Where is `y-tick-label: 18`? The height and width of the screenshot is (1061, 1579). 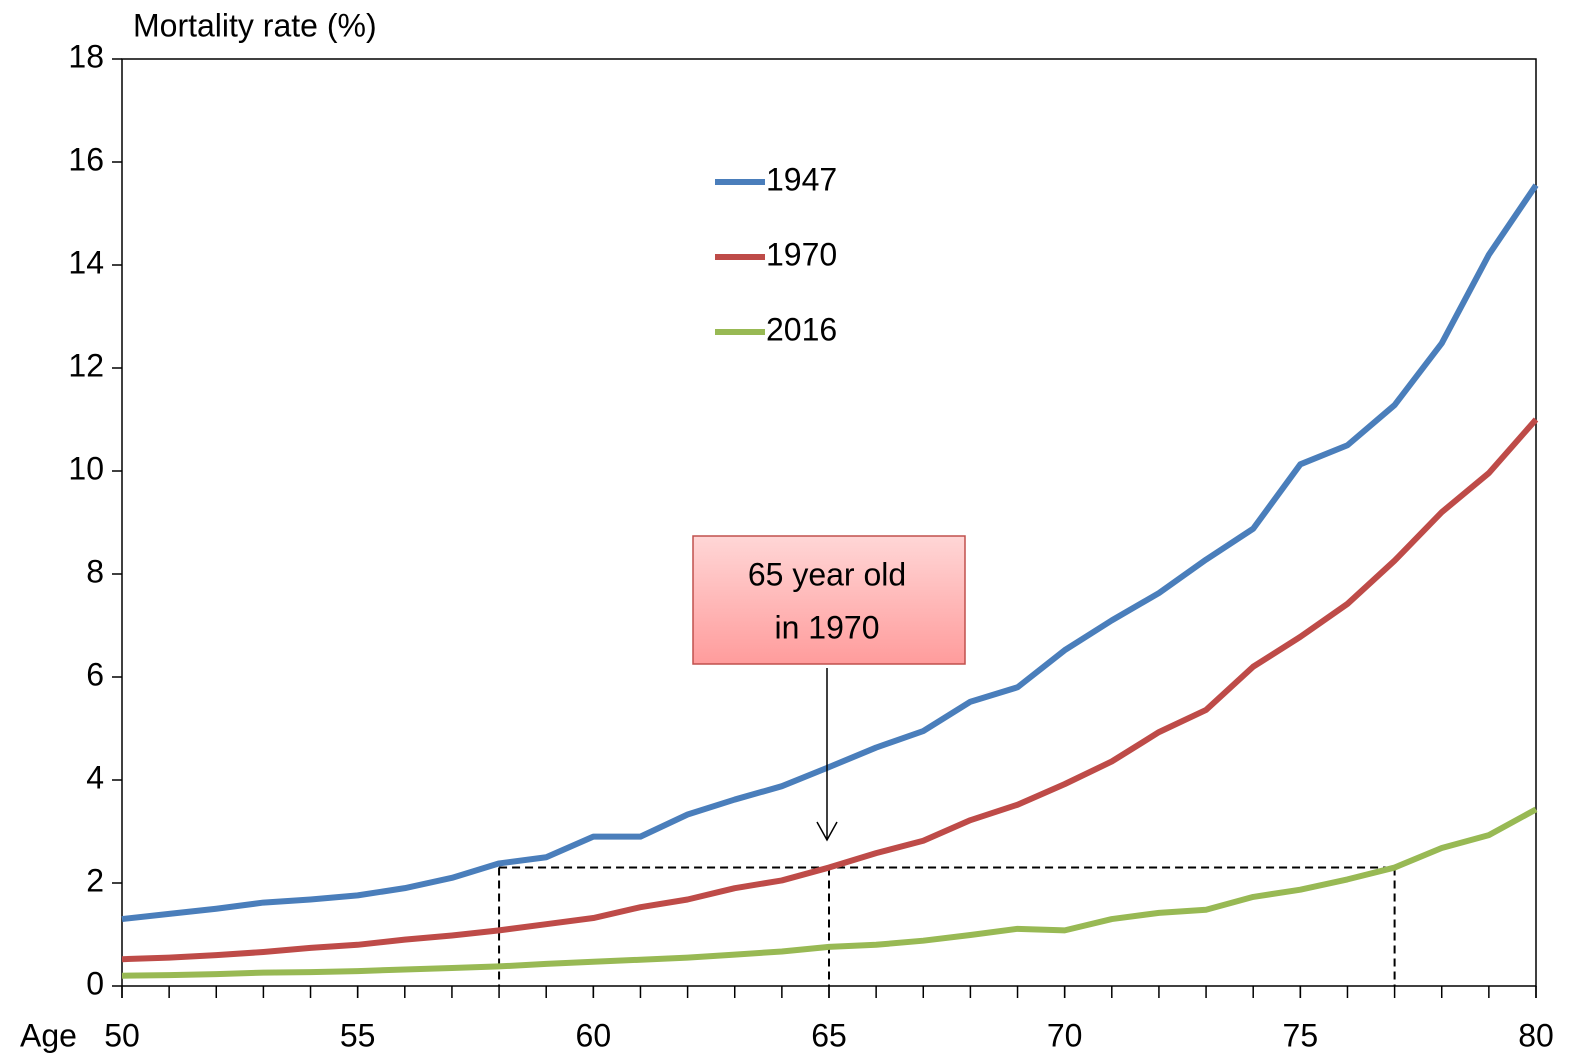
y-tick-label: 18 is located at coordinates (86, 56).